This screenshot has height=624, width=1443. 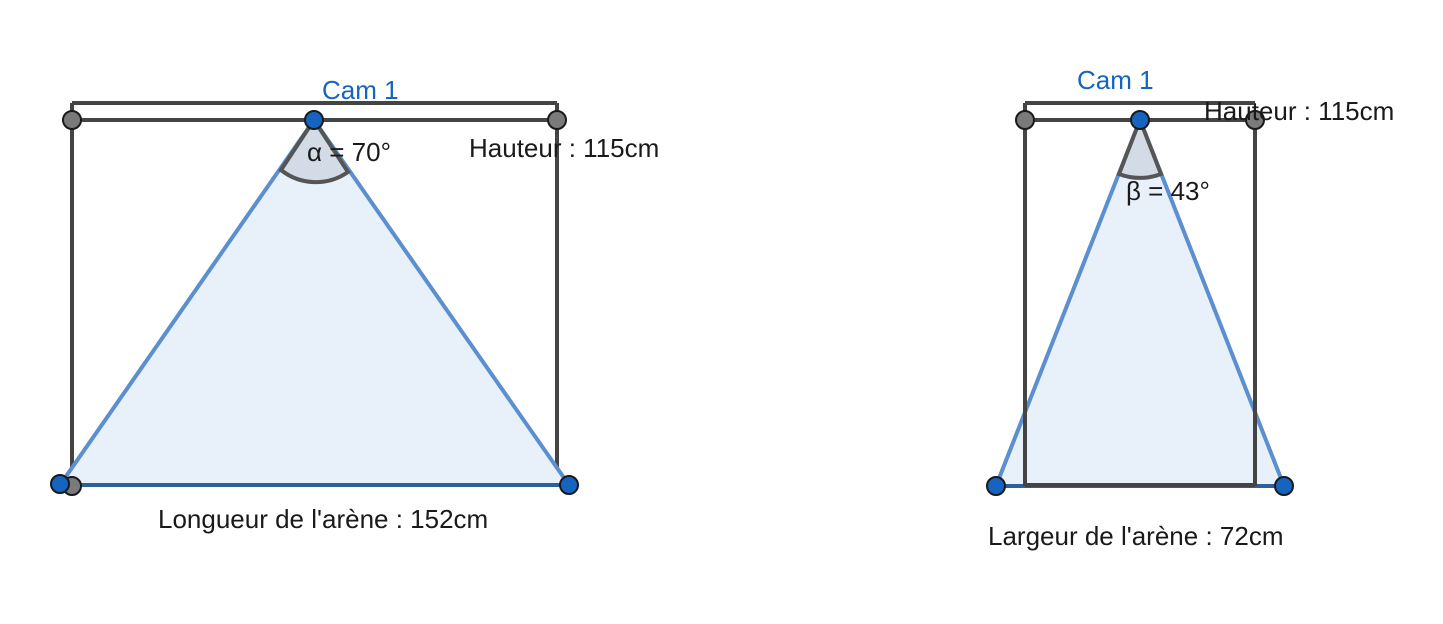 I want to click on right-point-cone-right, so click(x=1284, y=486).